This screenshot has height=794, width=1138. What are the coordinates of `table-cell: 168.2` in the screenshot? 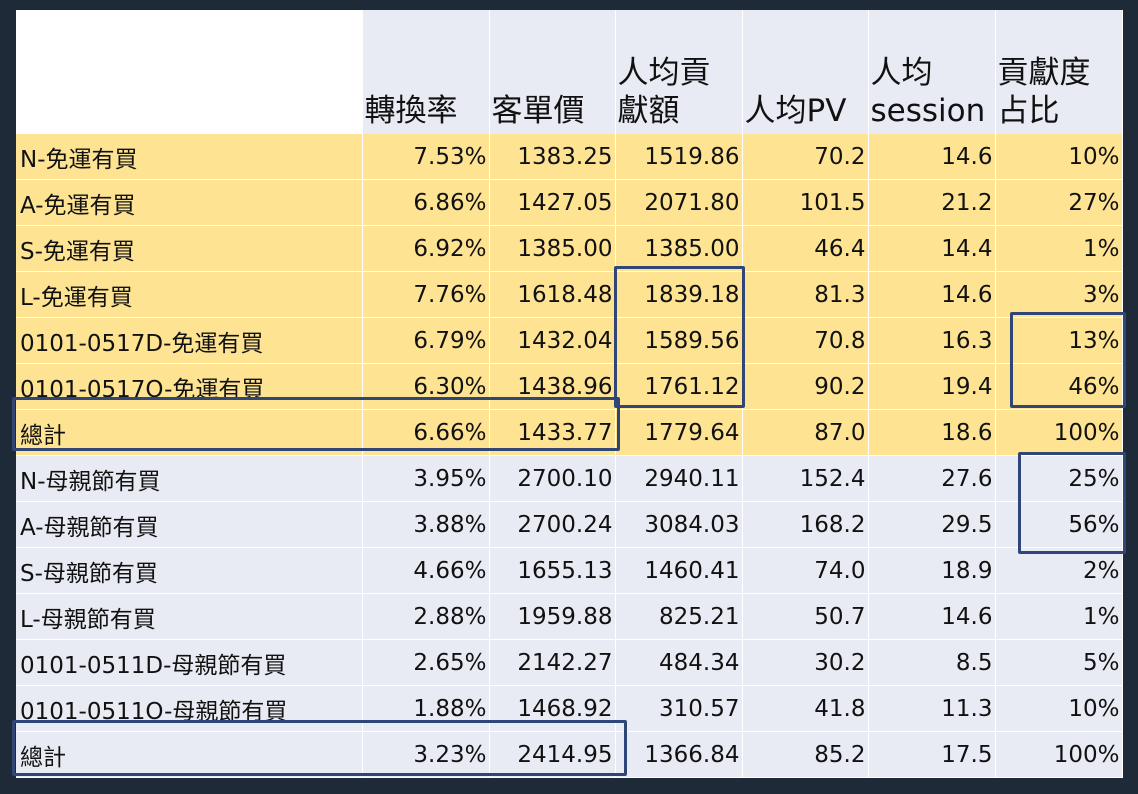 It's located at (805, 524).